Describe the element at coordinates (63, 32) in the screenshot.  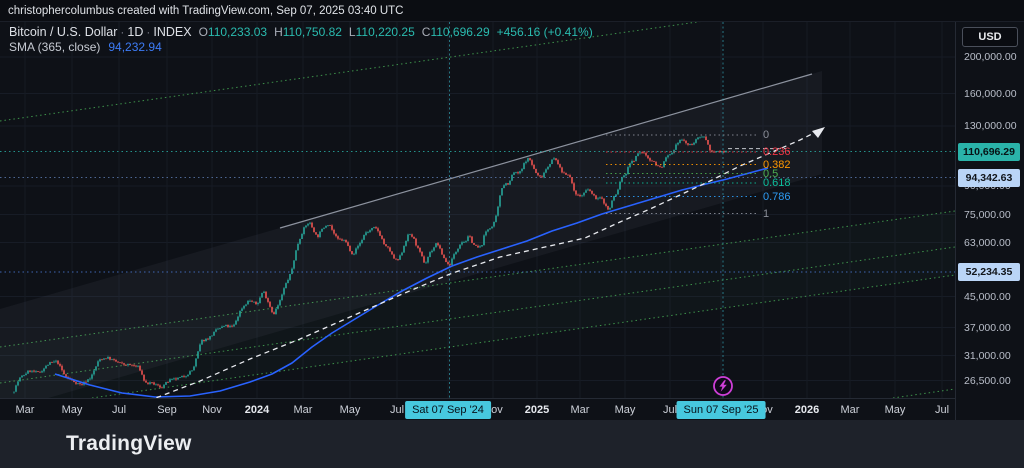
I see `symbol-title: Bitcoin / U.S. Dollar` at that location.